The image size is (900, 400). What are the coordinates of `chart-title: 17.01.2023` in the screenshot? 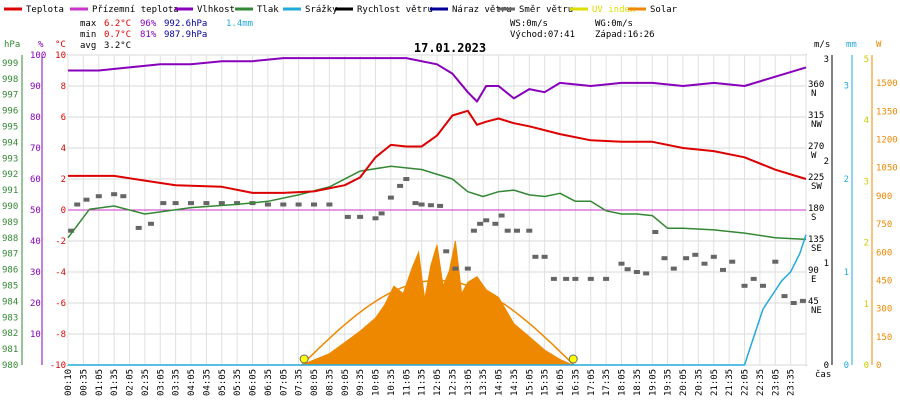 It's located at (450, 48).